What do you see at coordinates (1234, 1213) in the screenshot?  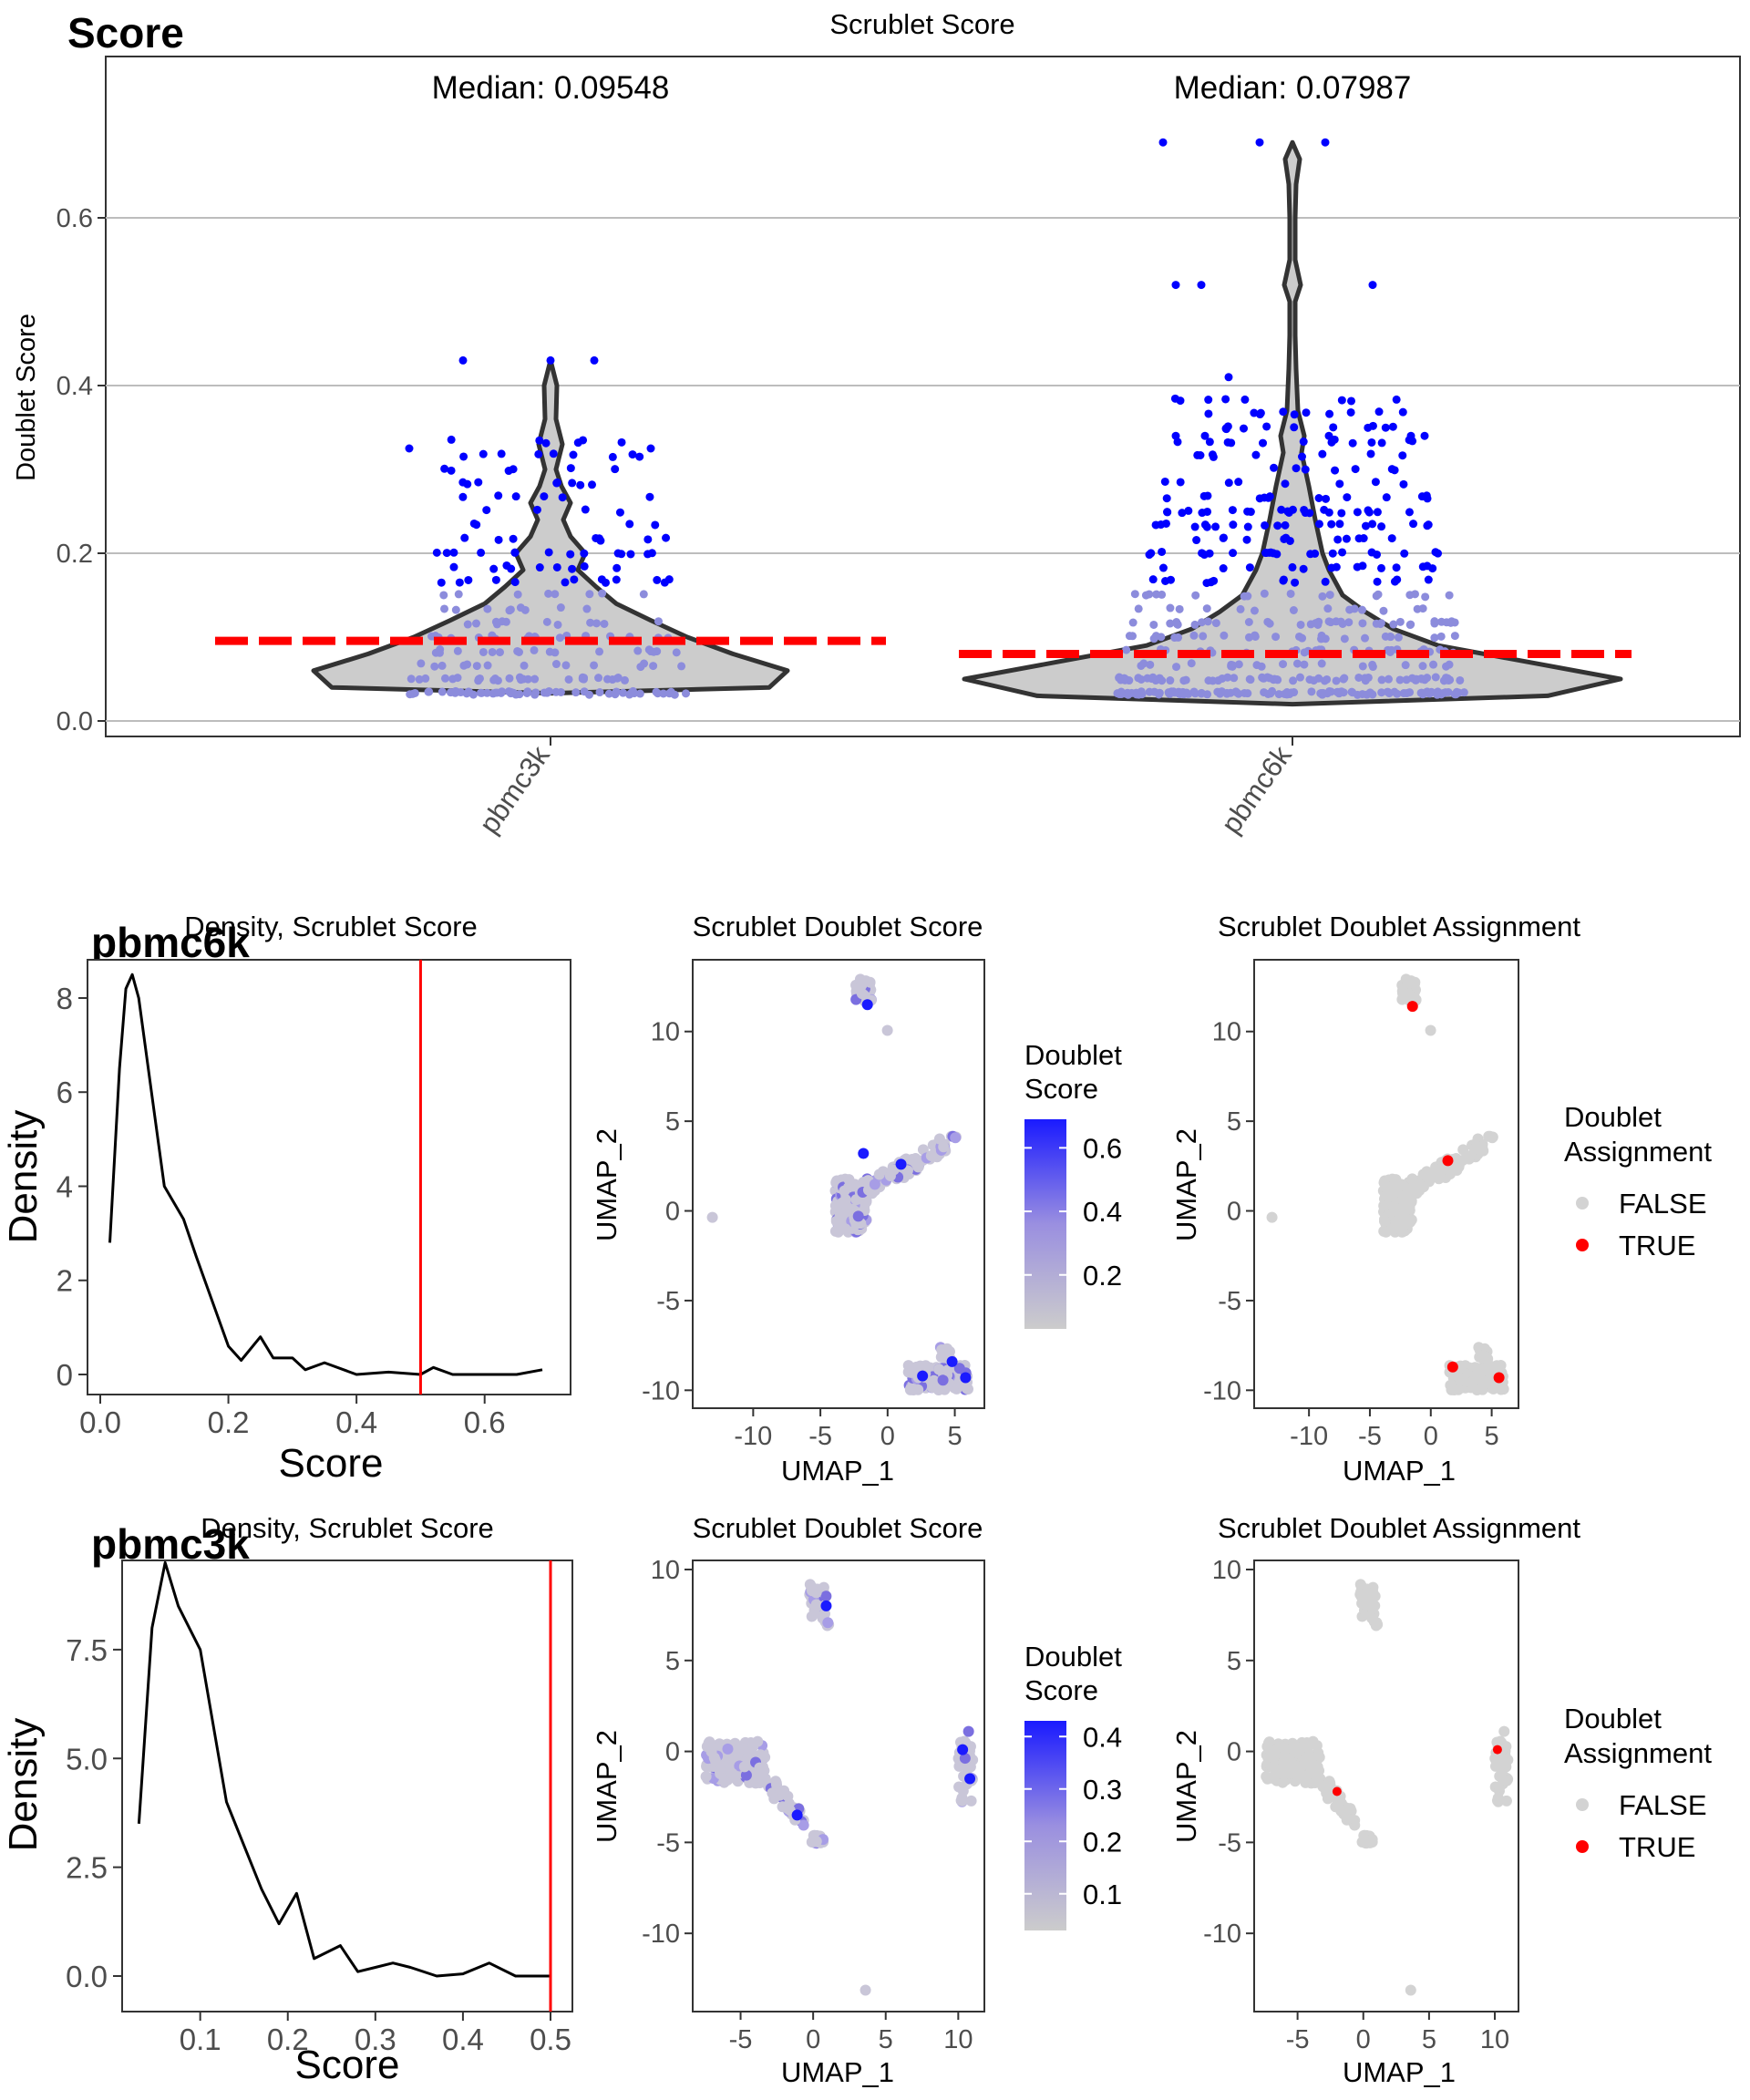 I see `umap-y-tick-label: 0` at bounding box center [1234, 1213].